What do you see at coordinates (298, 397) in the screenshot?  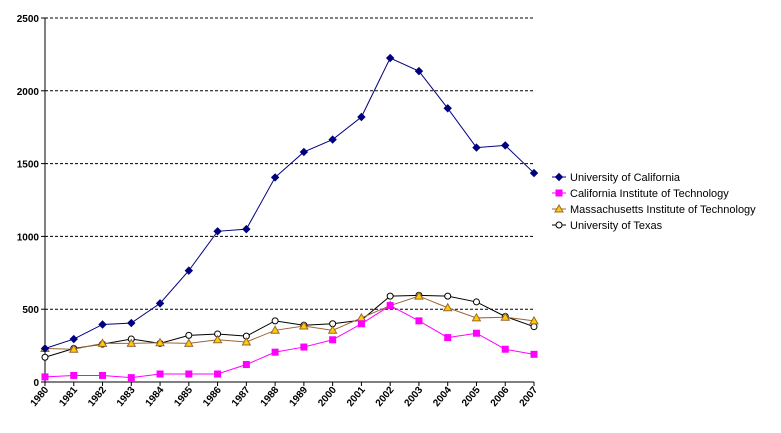 I see `x-tick-label: 1989` at bounding box center [298, 397].